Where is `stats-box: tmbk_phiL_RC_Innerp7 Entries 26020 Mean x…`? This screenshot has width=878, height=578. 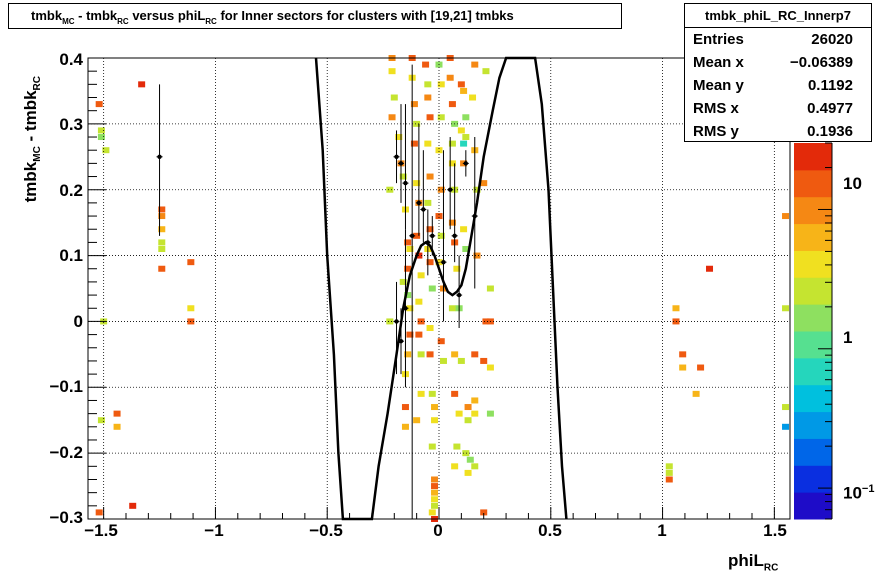
stats-box: tmbk_phiL_RC_Innerp7 Entries 26020 Mean x… is located at coordinates (778, 72).